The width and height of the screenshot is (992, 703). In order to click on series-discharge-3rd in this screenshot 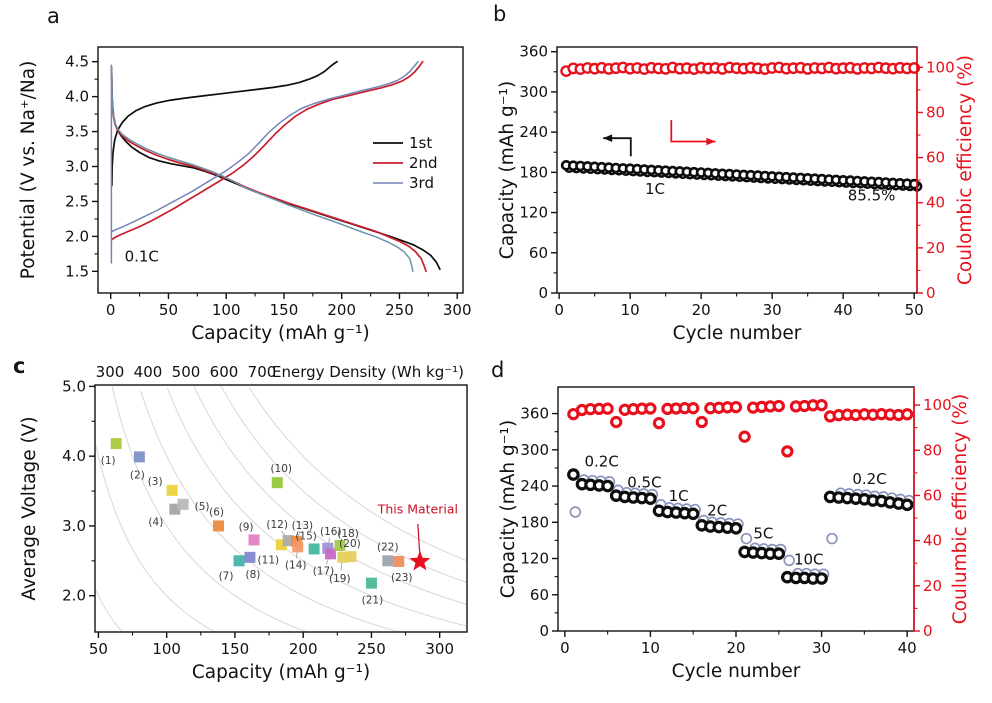, I will do `click(262, 169)`.